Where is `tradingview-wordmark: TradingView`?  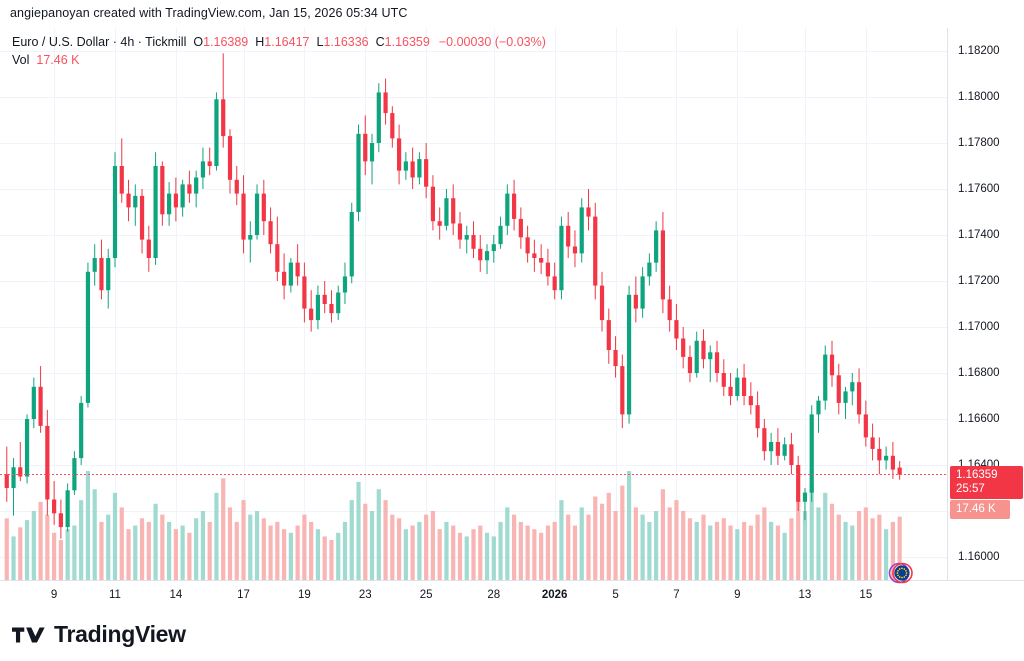 tradingview-wordmark: TradingView is located at coordinates (120, 634).